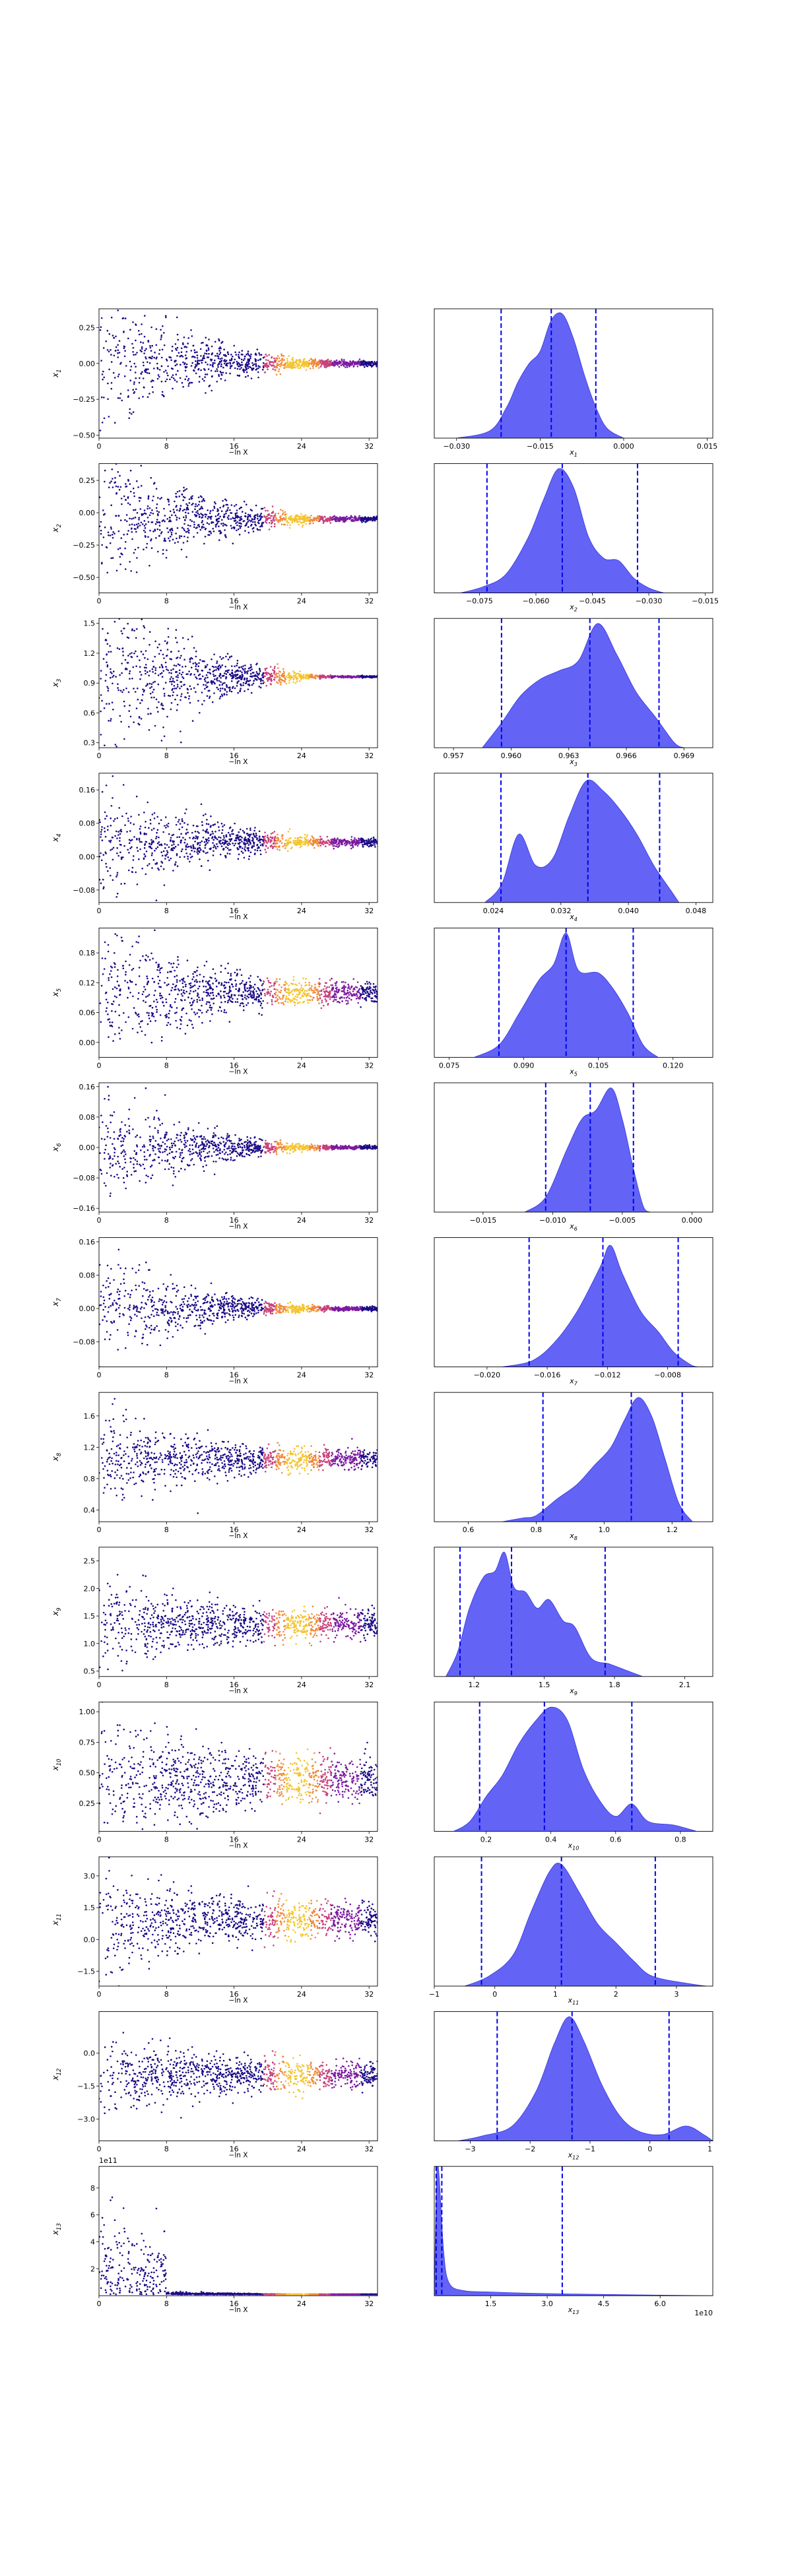 The height and width of the screenshot is (2576, 792). What do you see at coordinates (90, 653) in the screenshot?
I see `y-tick-label: 1.2` at bounding box center [90, 653].